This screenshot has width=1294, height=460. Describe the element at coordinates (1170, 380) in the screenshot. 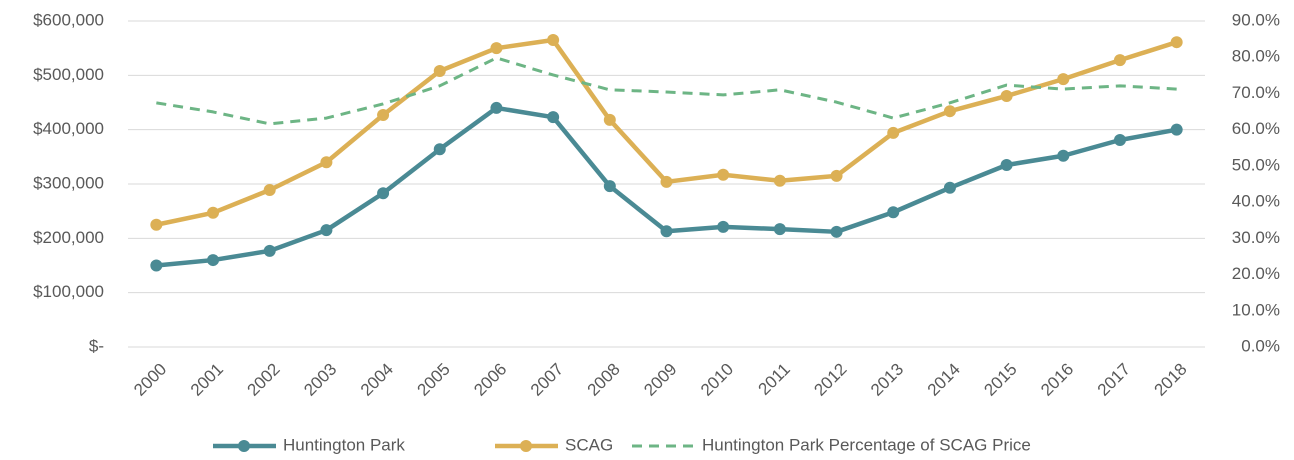

I see `x-tick-label: 2018` at that location.